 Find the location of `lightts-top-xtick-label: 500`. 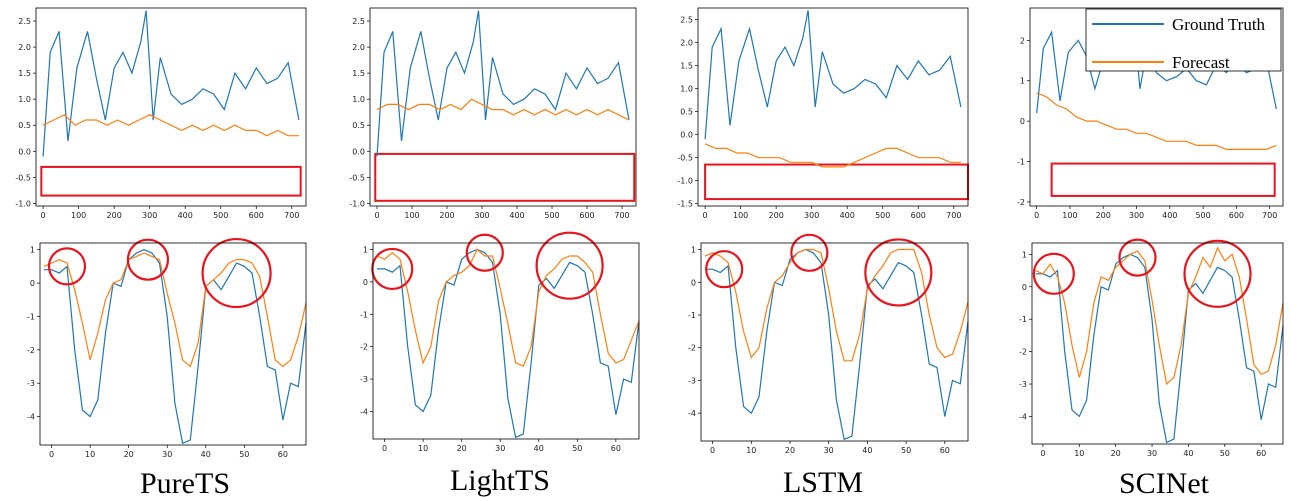

lightts-top-xtick-label: 500 is located at coordinates (551, 215).